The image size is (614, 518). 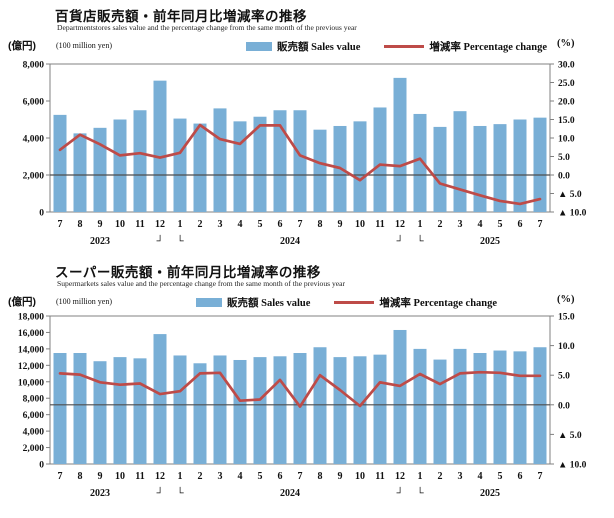 I want to click on year-label: └, so click(x=420, y=492).